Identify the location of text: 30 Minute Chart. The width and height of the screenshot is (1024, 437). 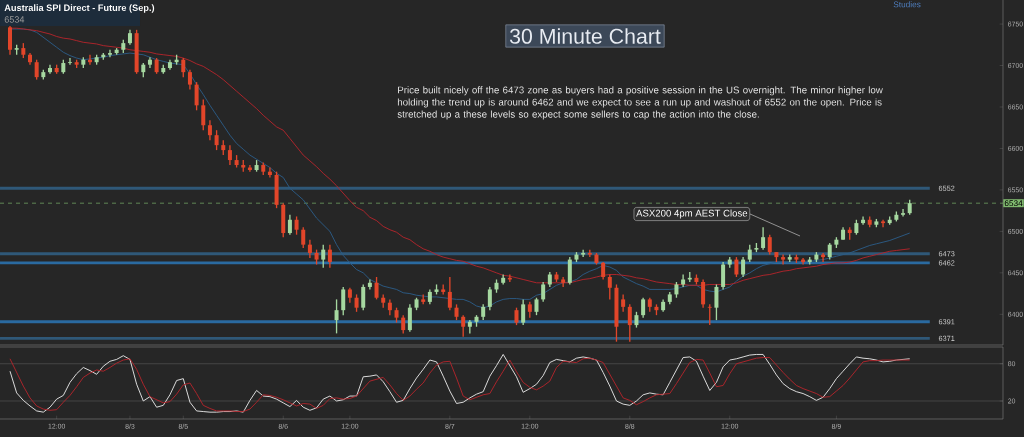
(585, 36).